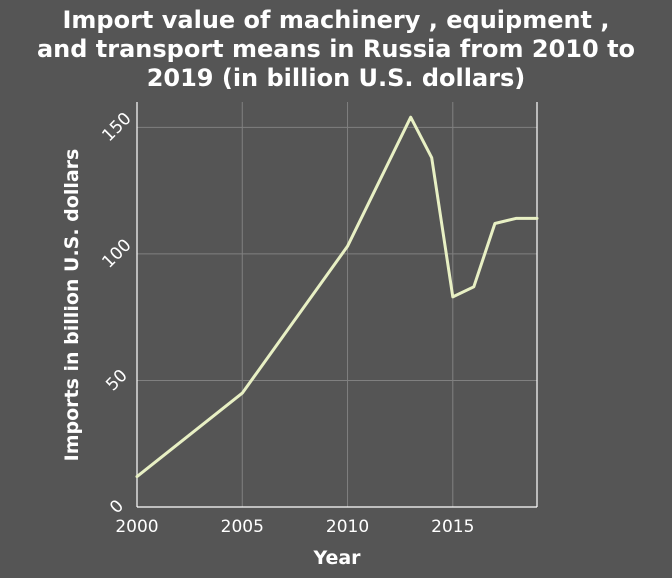  Describe the element at coordinates (116, 253) in the screenshot. I see `y-tick-label: 100` at that location.